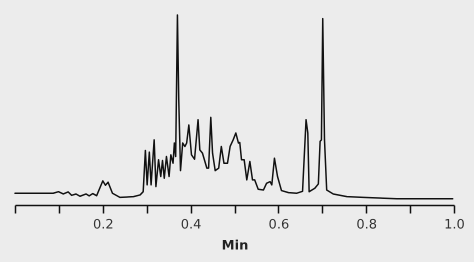 The height and width of the screenshot is (262, 474). Describe the element at coordinates (235, 246) in the screenshot. I see `x-axis-title: Min` at that location.